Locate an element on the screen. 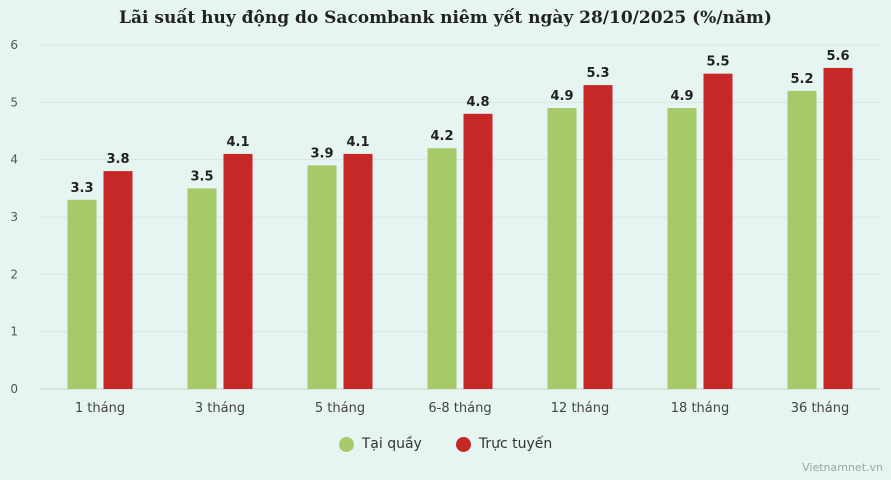 Image resolution: width=891 pixels, height=480 pixels. data-label: 3.5 is located at coordinates (201, 176).